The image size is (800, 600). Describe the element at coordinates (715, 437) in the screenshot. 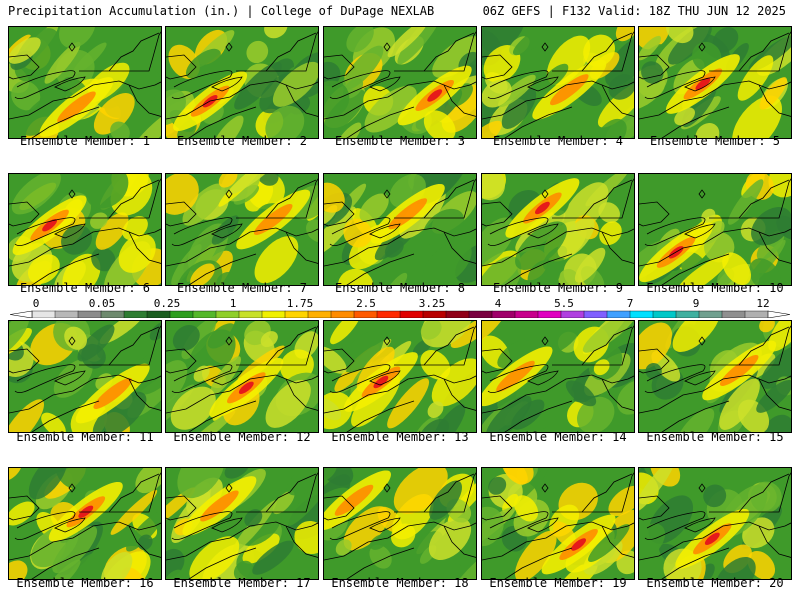

I see `ensemble-member-label: Ensemble Member: 15` at that location.